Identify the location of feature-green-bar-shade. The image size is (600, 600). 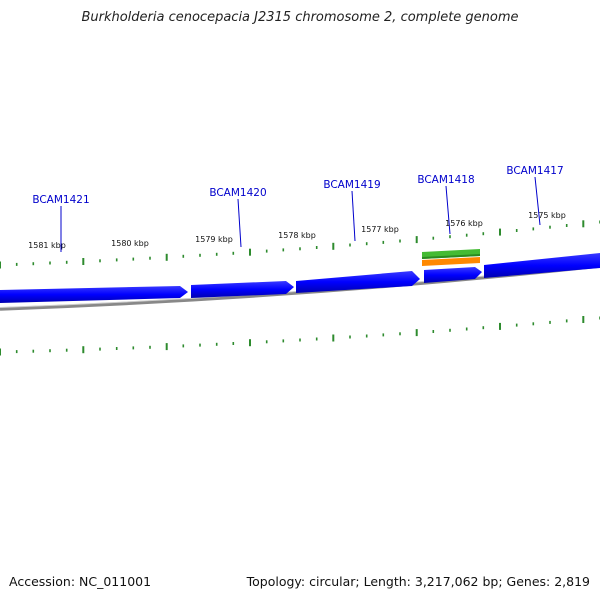
(451, 256).